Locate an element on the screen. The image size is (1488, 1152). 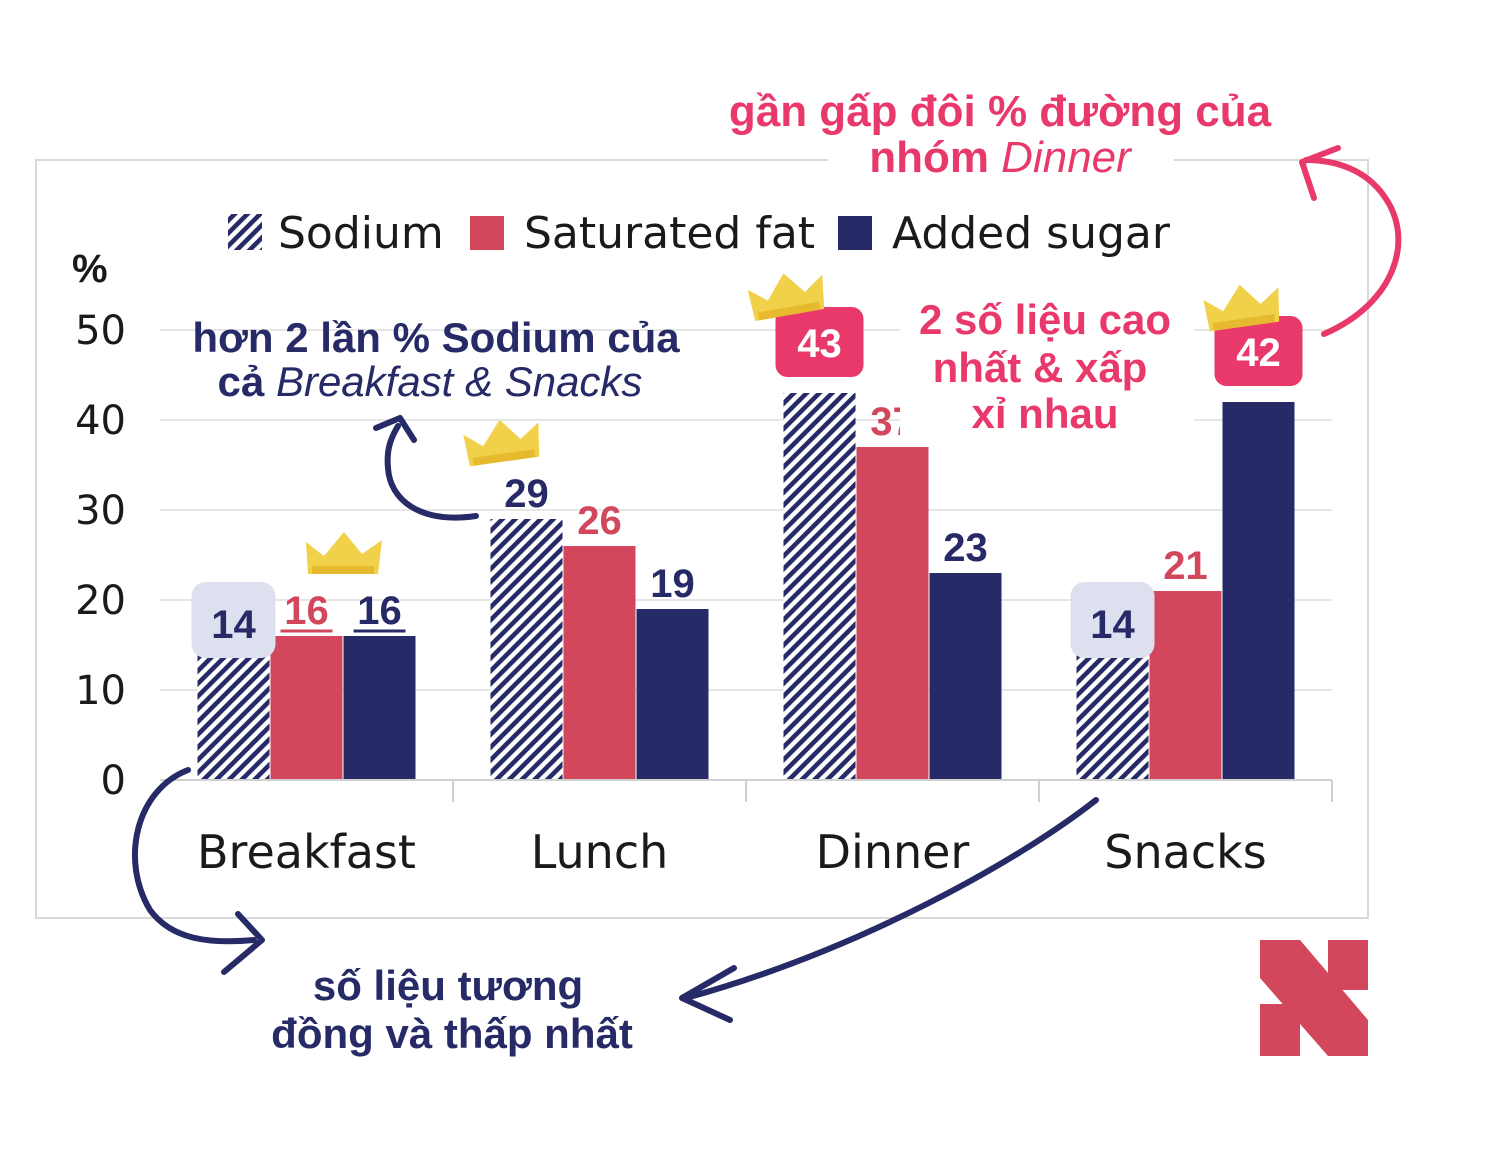
legend-swatch-sodium is located at coordinates (245, 232).